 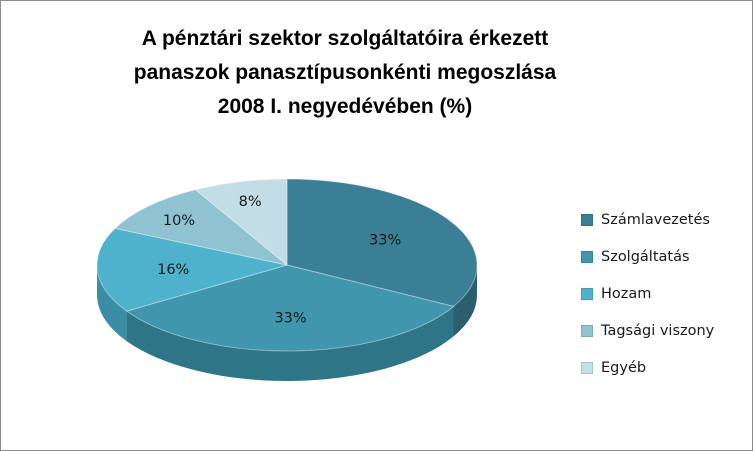 I want to click on pie-data-labels: 33% 33% 16% 10% 8%, so click(x=279, y=260).